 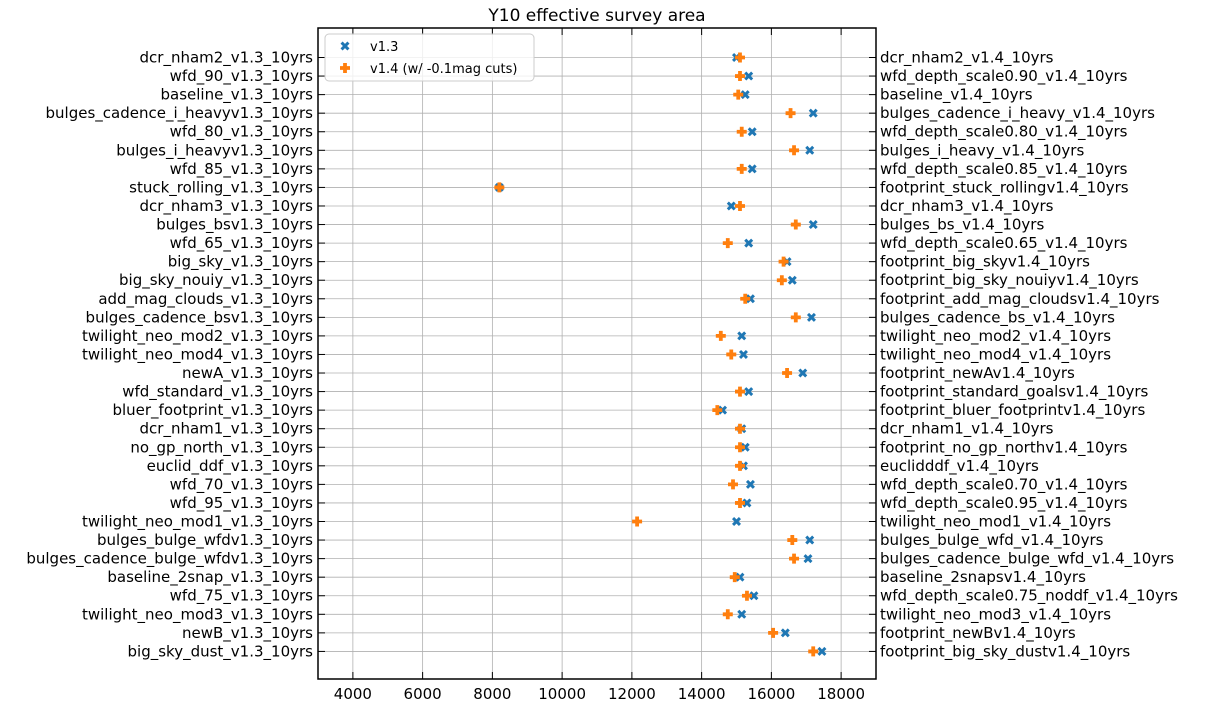 I want to click on y-label-left: twilight_neo_mod1_v1.3_10yrs, so click(x=197, y=522).